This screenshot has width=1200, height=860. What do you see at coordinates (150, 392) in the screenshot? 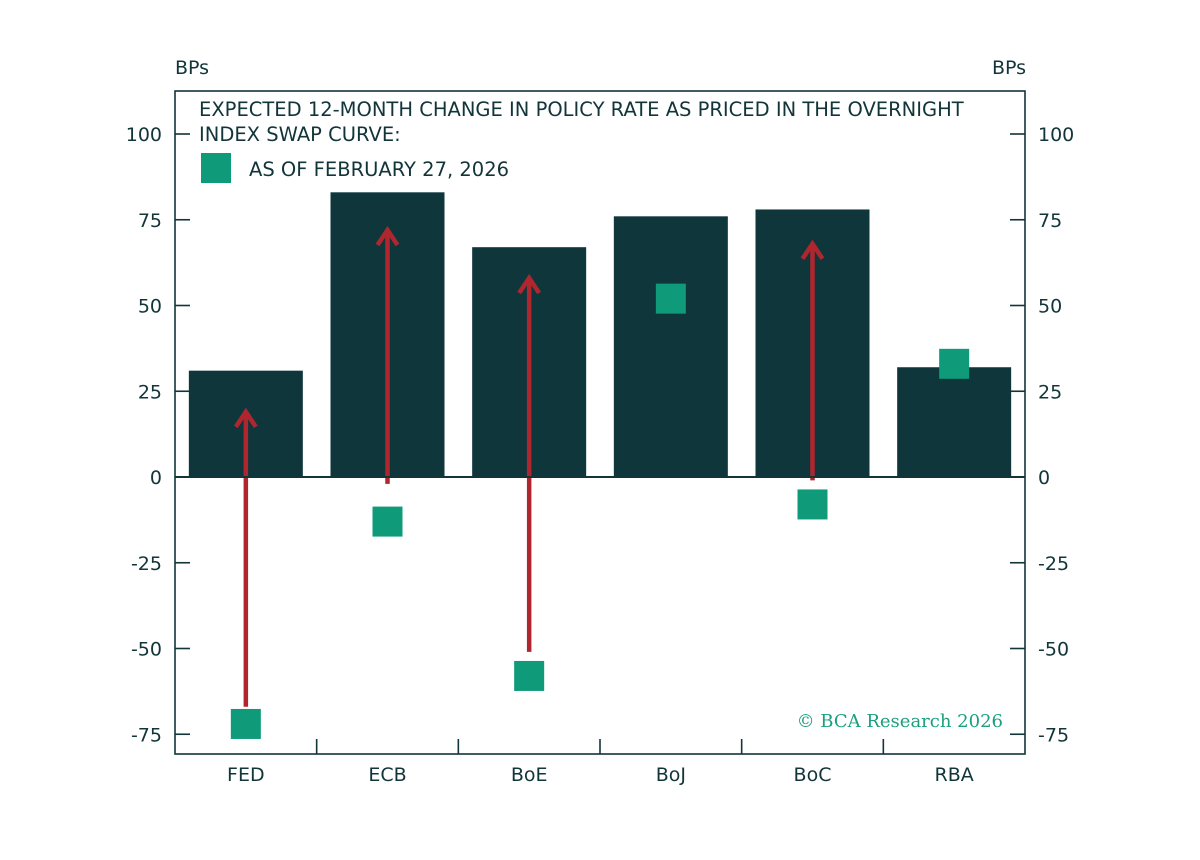
I see `y-tick-label-left: 25` at bounding box center [150, 392].